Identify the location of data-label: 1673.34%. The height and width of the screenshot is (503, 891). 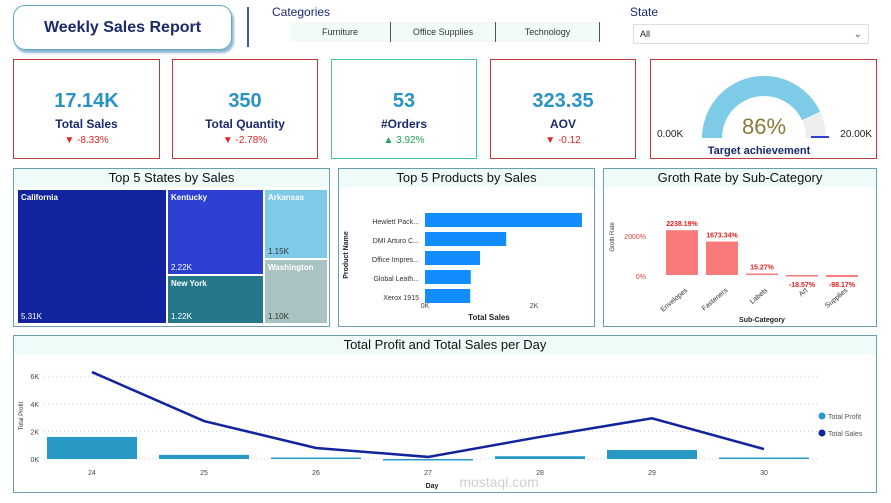
(722, 236).